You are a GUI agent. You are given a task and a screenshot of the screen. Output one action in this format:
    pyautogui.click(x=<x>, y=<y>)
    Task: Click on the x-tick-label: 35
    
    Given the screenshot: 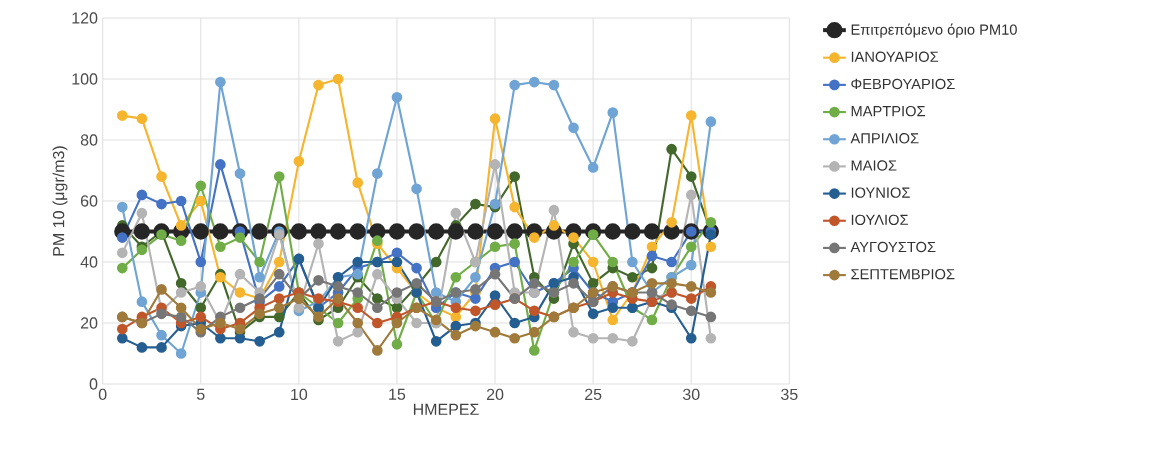 What is the action you would take?
    pyautogui.click(x=789, y=394)
    